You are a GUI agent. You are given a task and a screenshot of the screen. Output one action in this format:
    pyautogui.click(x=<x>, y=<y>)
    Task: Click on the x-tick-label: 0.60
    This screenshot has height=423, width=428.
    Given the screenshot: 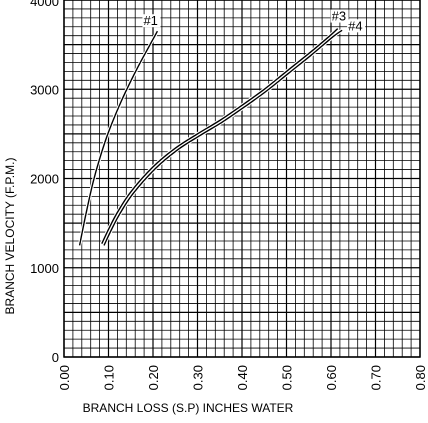 What is the action you would take?
    pyautogui.click(x=331, y=377)
    